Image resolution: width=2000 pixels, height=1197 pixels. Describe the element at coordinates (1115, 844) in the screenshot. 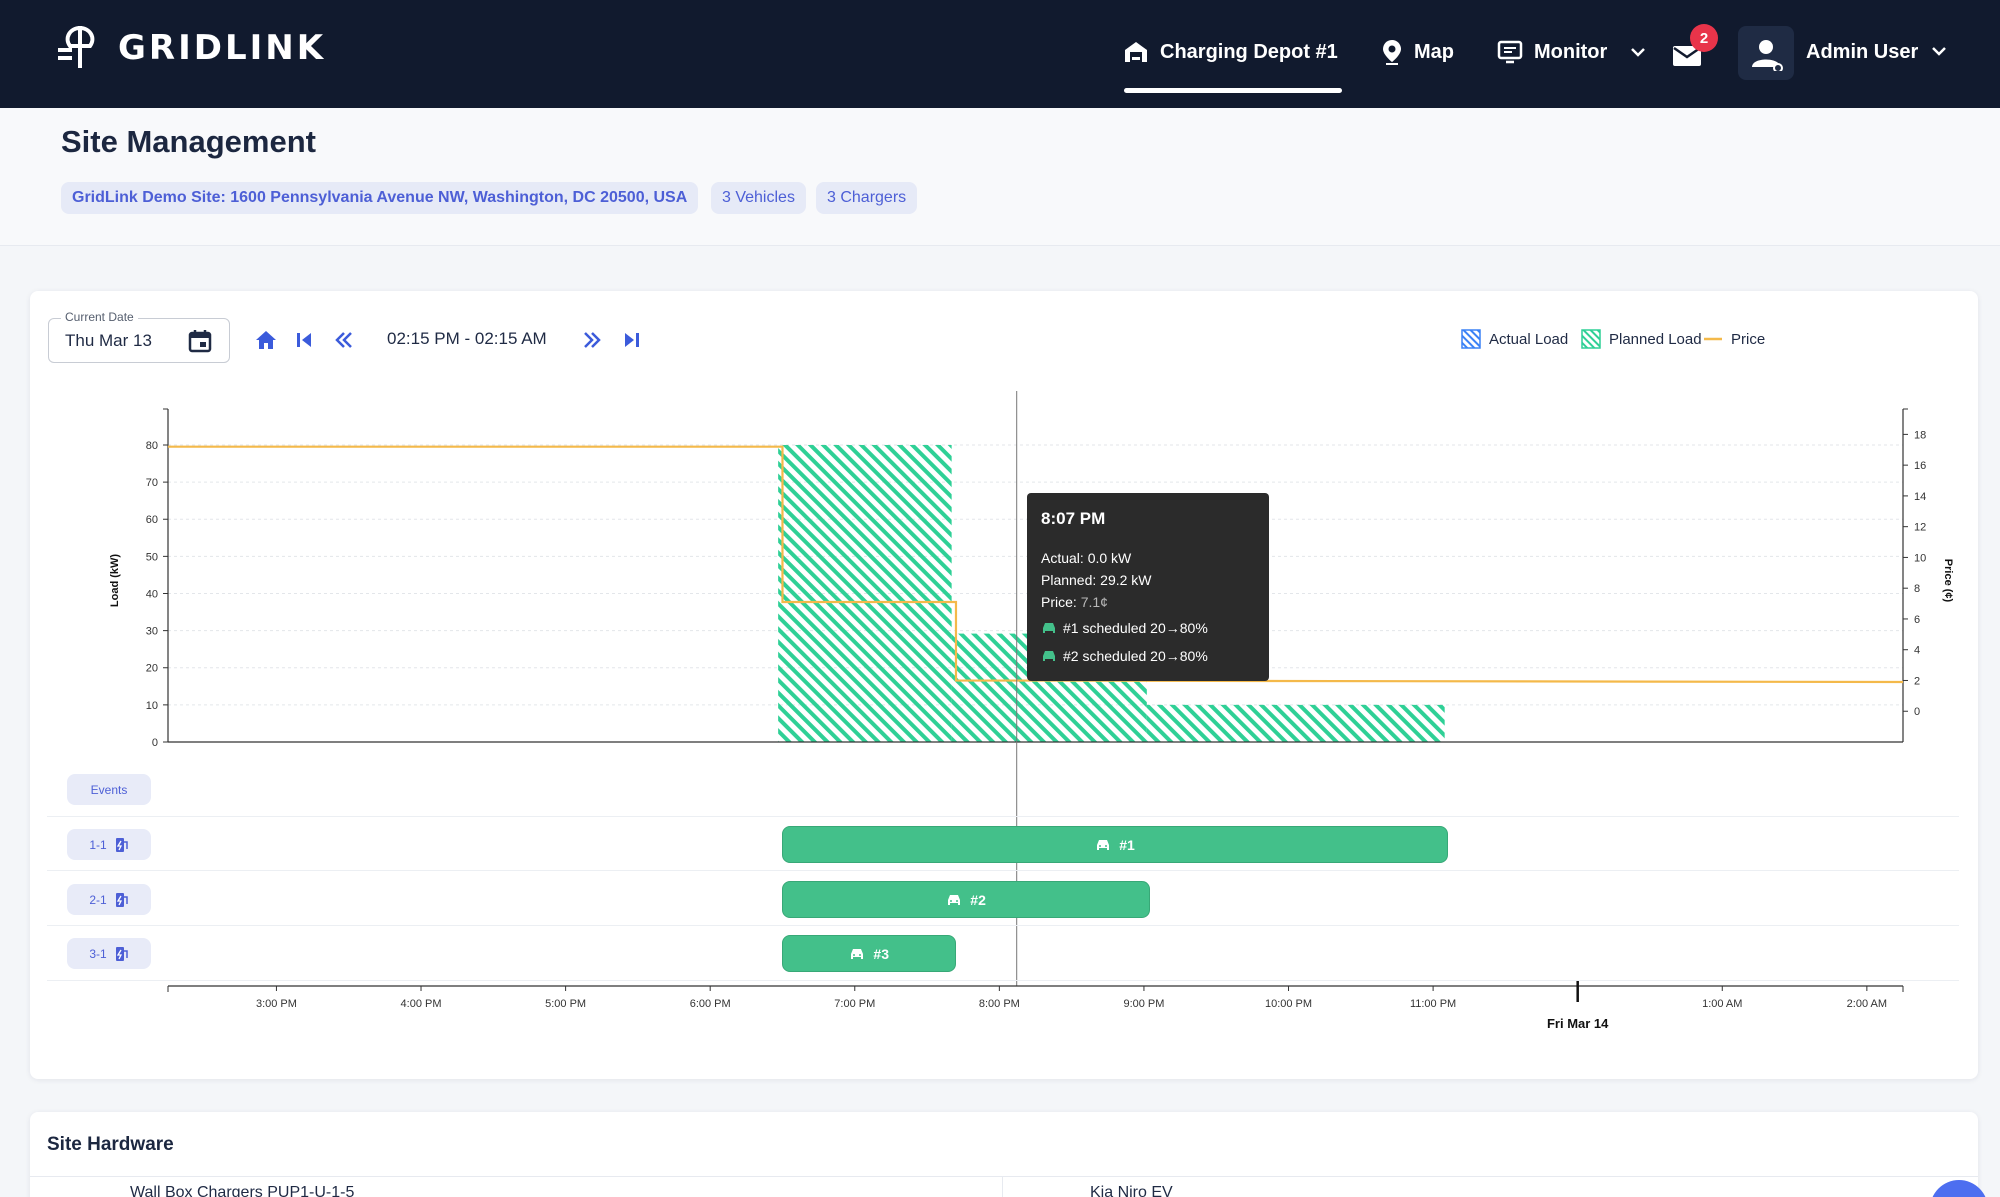

I see `session-bar-1: #1` at that location.